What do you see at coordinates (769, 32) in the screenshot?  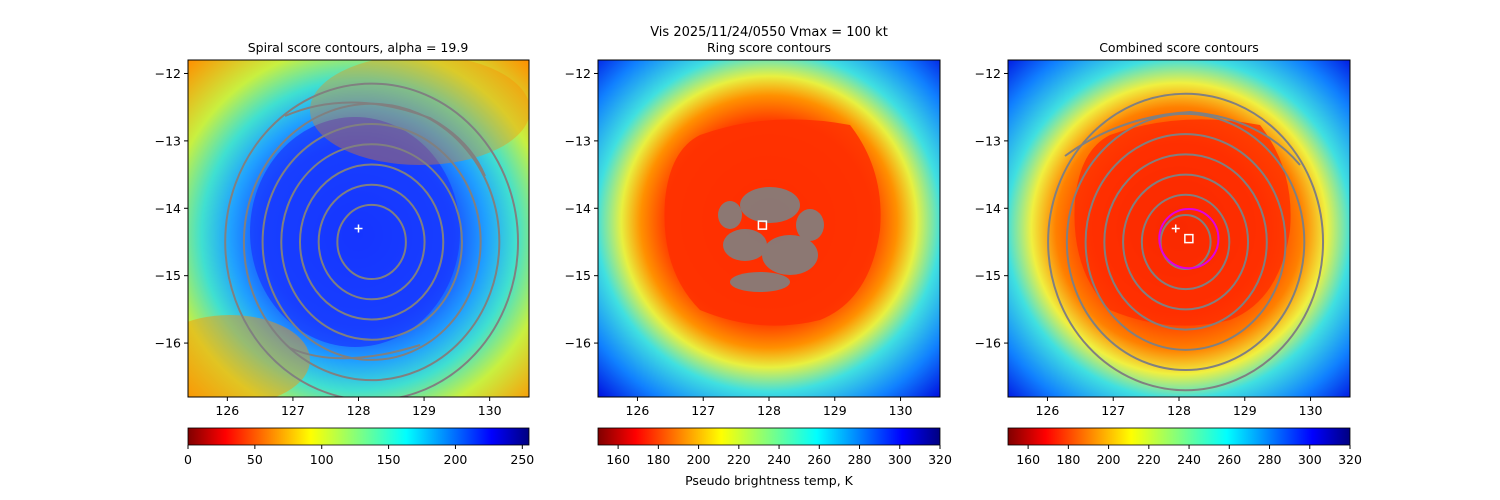 I see `figure-suptitle: Vis 2025/11/24/0550 Vmax = 100 kt` at bounding box center [769, 32].